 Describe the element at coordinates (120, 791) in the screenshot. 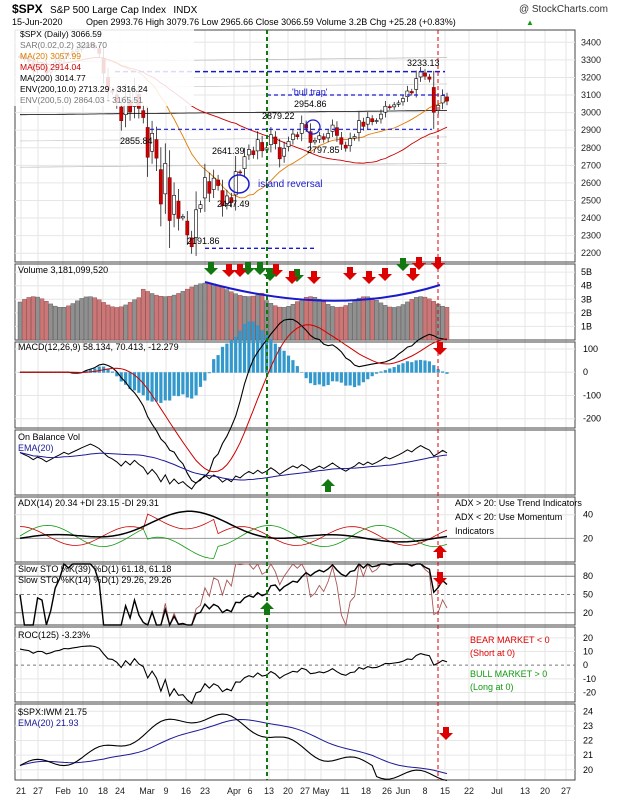

I see `xaxis-tick-label: 24` at that location.